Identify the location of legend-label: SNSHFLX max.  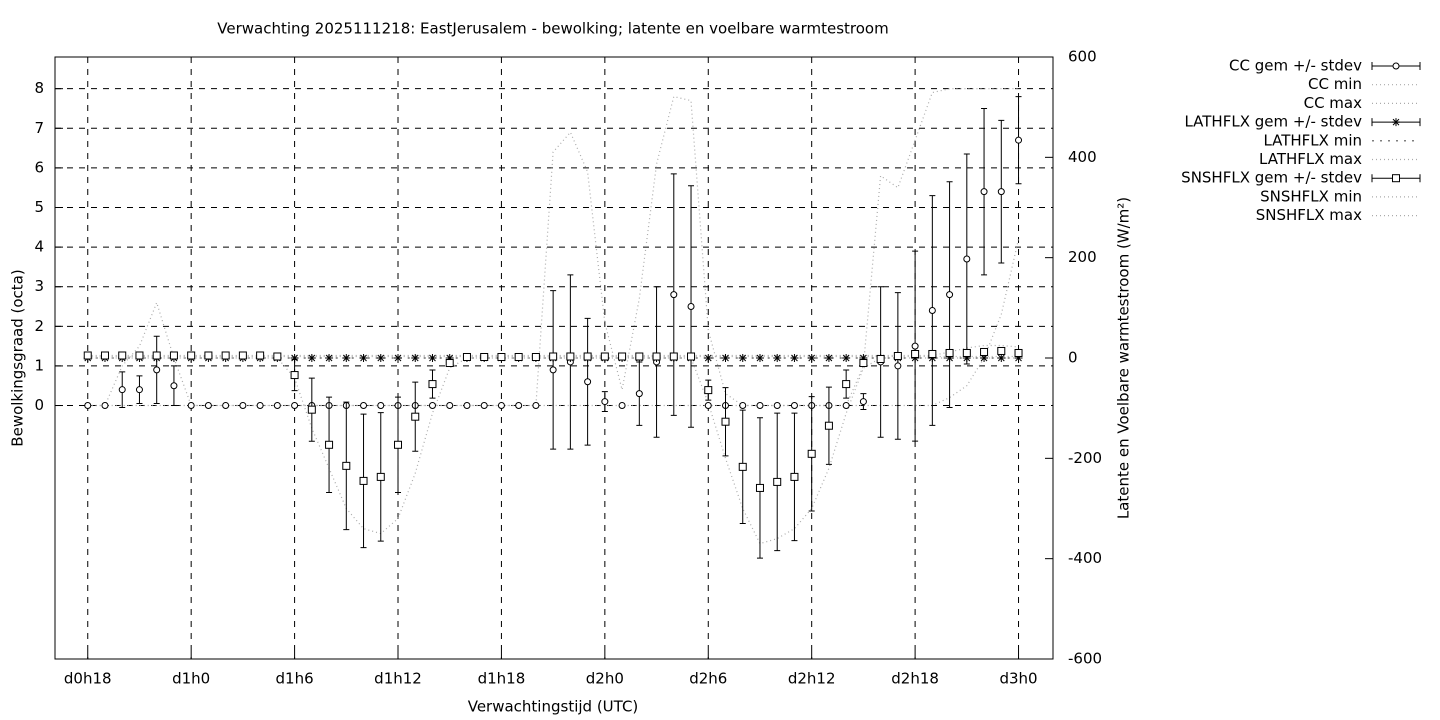
(1309, 215).